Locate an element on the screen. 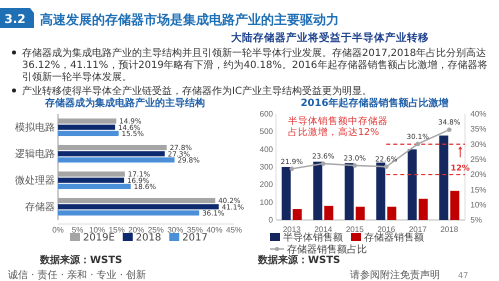  y2-tick-label: 35% is located at coordinates (478, 129).